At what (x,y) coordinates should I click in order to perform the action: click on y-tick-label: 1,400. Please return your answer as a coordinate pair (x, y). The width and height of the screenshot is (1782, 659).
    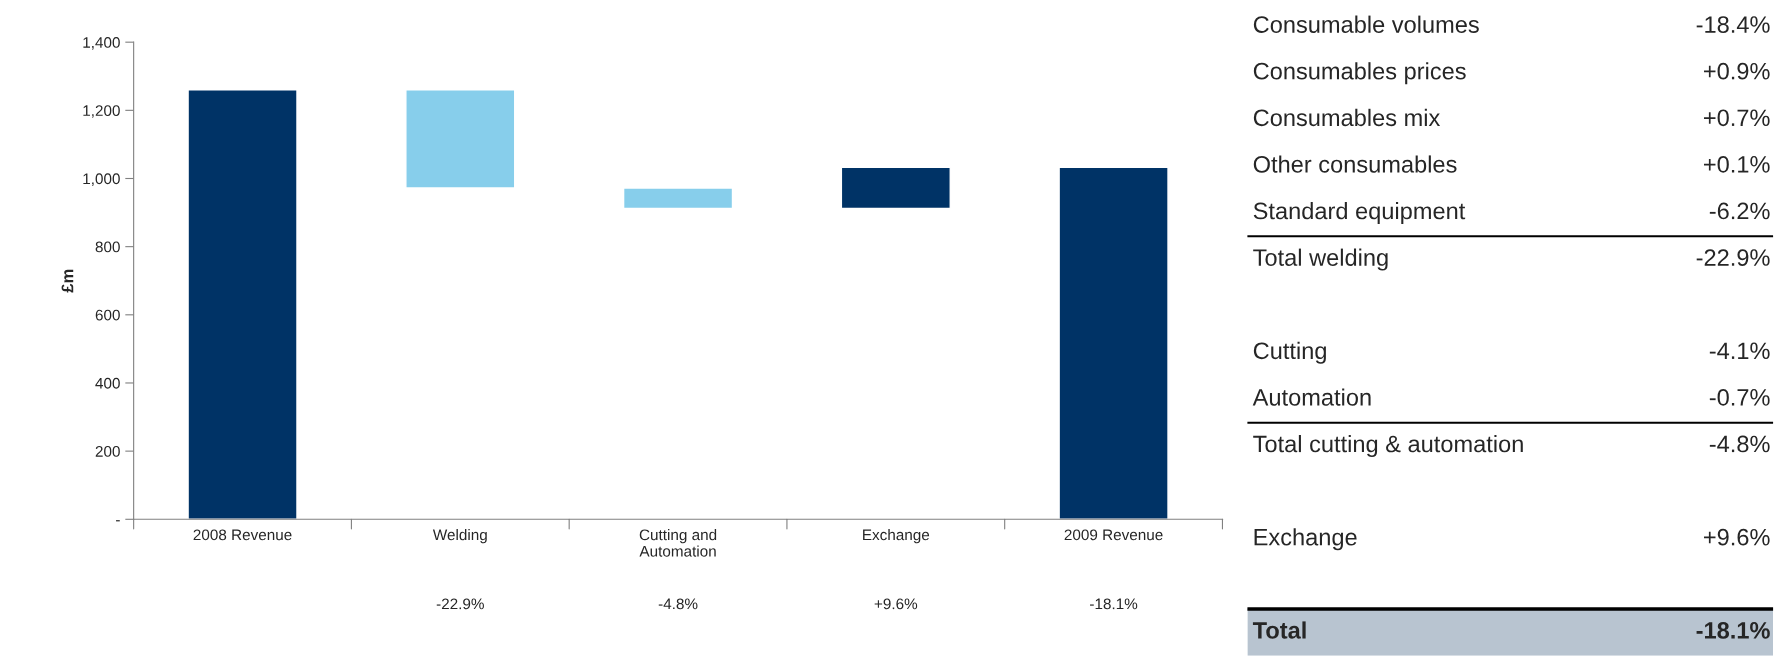
    Looking at the image, I should click on (101, 43).